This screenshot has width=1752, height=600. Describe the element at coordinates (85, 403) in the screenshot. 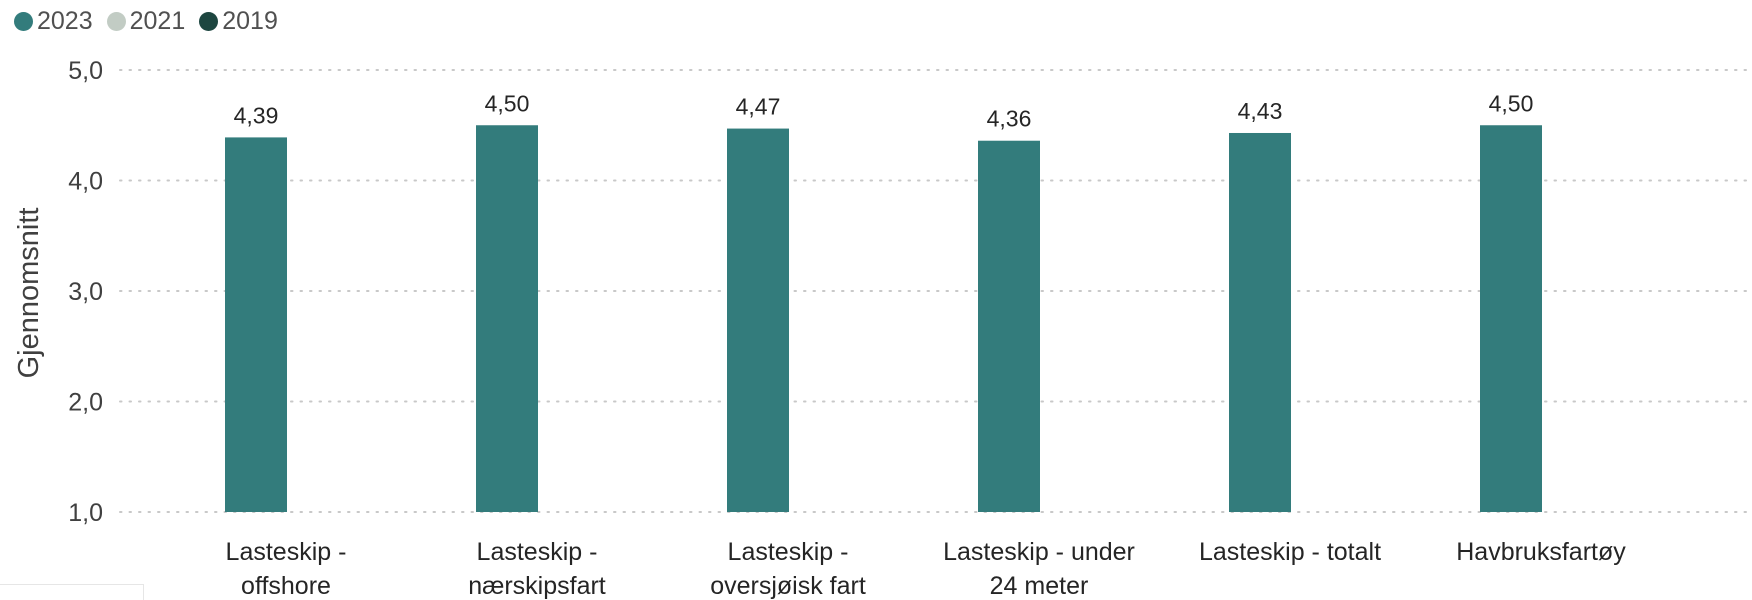

I see `y-tick-label: 2,0` at that location.